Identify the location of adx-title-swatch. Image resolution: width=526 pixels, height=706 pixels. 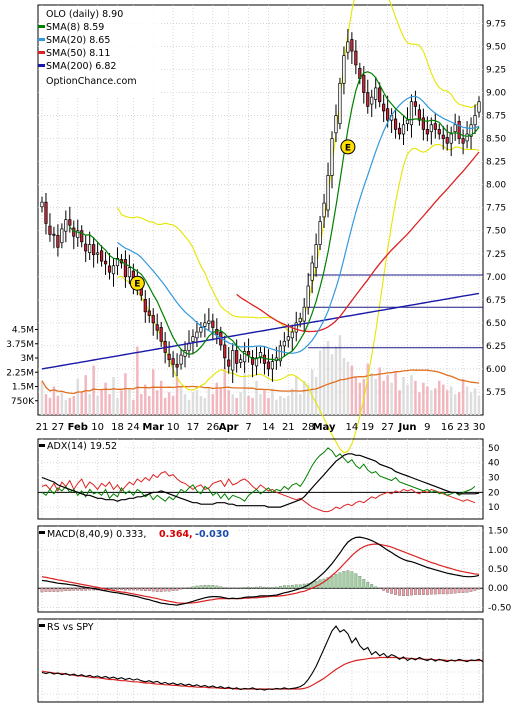
(42, 445).